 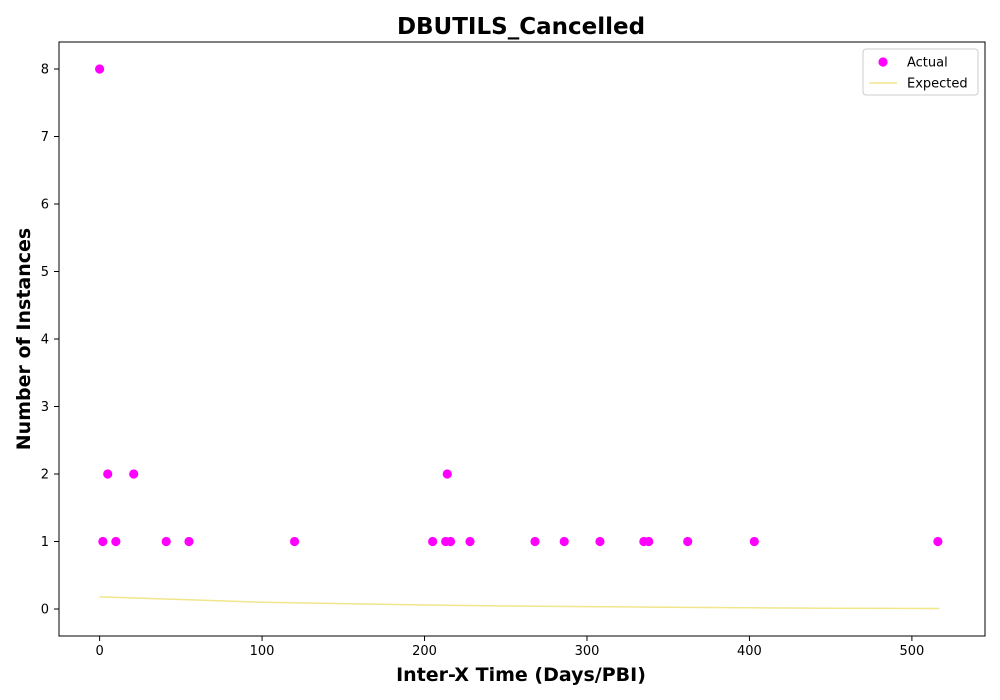 I want to click on y-axis: 0 1 2 3 4 5 6 7 8, so click(x=50, y=340).